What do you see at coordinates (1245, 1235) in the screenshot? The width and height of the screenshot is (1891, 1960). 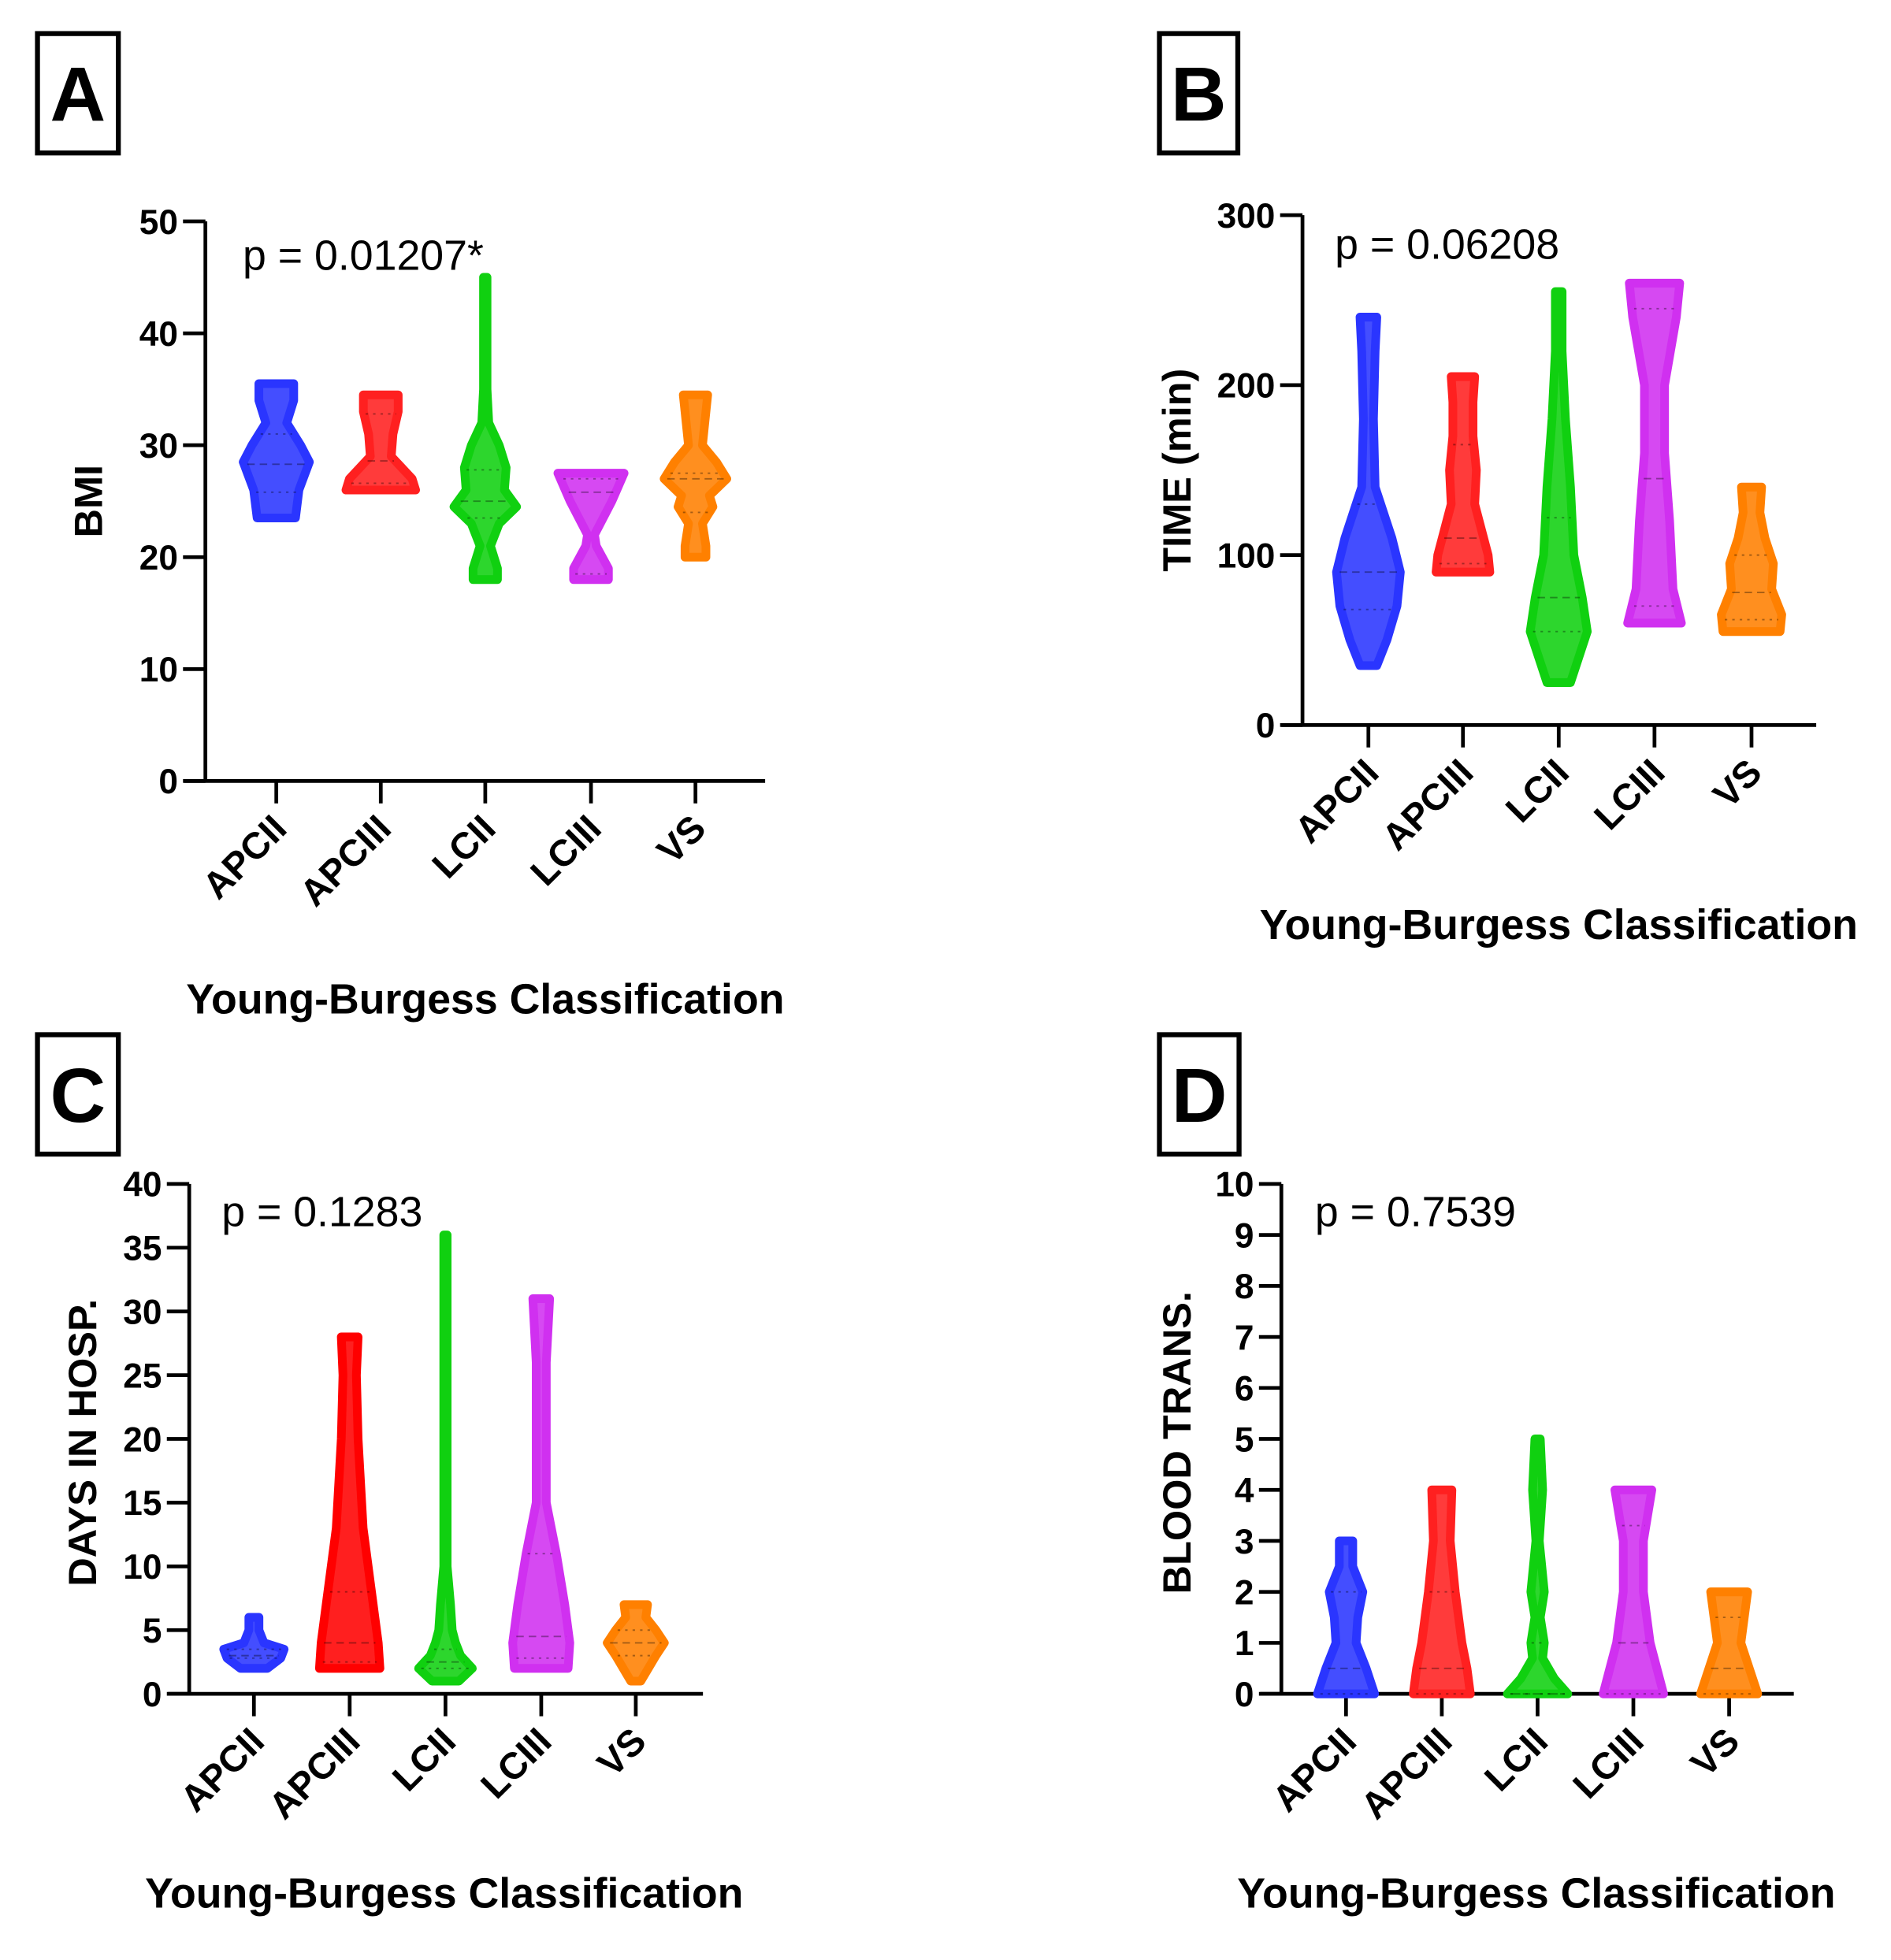 I see `y-tick-label: 9` at bounding box center [1245, 1235].